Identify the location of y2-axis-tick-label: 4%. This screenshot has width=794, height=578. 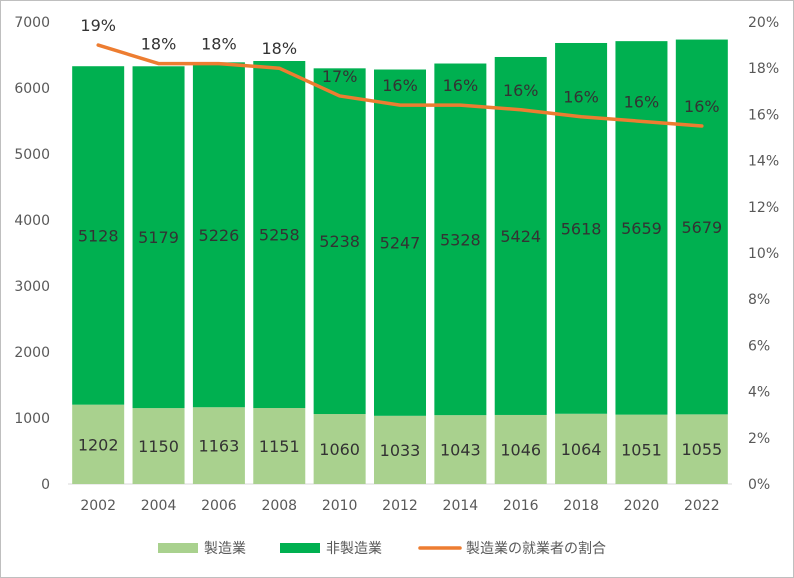
(759, 393).